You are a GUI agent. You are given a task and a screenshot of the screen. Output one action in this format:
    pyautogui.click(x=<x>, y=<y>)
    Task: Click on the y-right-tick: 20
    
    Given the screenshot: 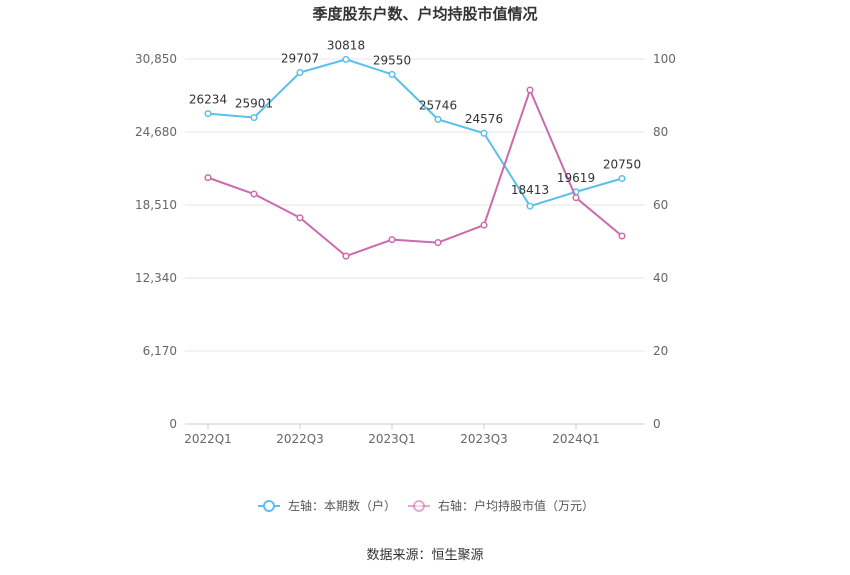 What is the action you would take?
    pyautogui.click(x=660, y=351)
    